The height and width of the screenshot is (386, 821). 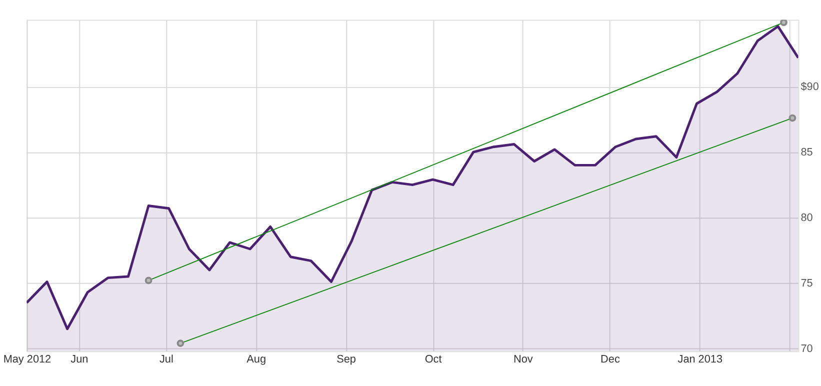 What do you see at coordinates (27, 360) in the screenshot?
I see `x-tick-label: May 2012` at bounding box center [27, 360].